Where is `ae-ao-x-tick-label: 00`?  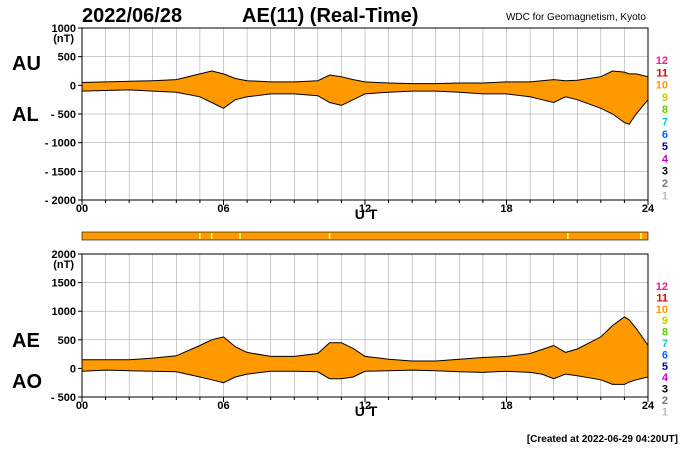
ae-ao-x-tick-label: 00 is located at coordinates (82, 406).